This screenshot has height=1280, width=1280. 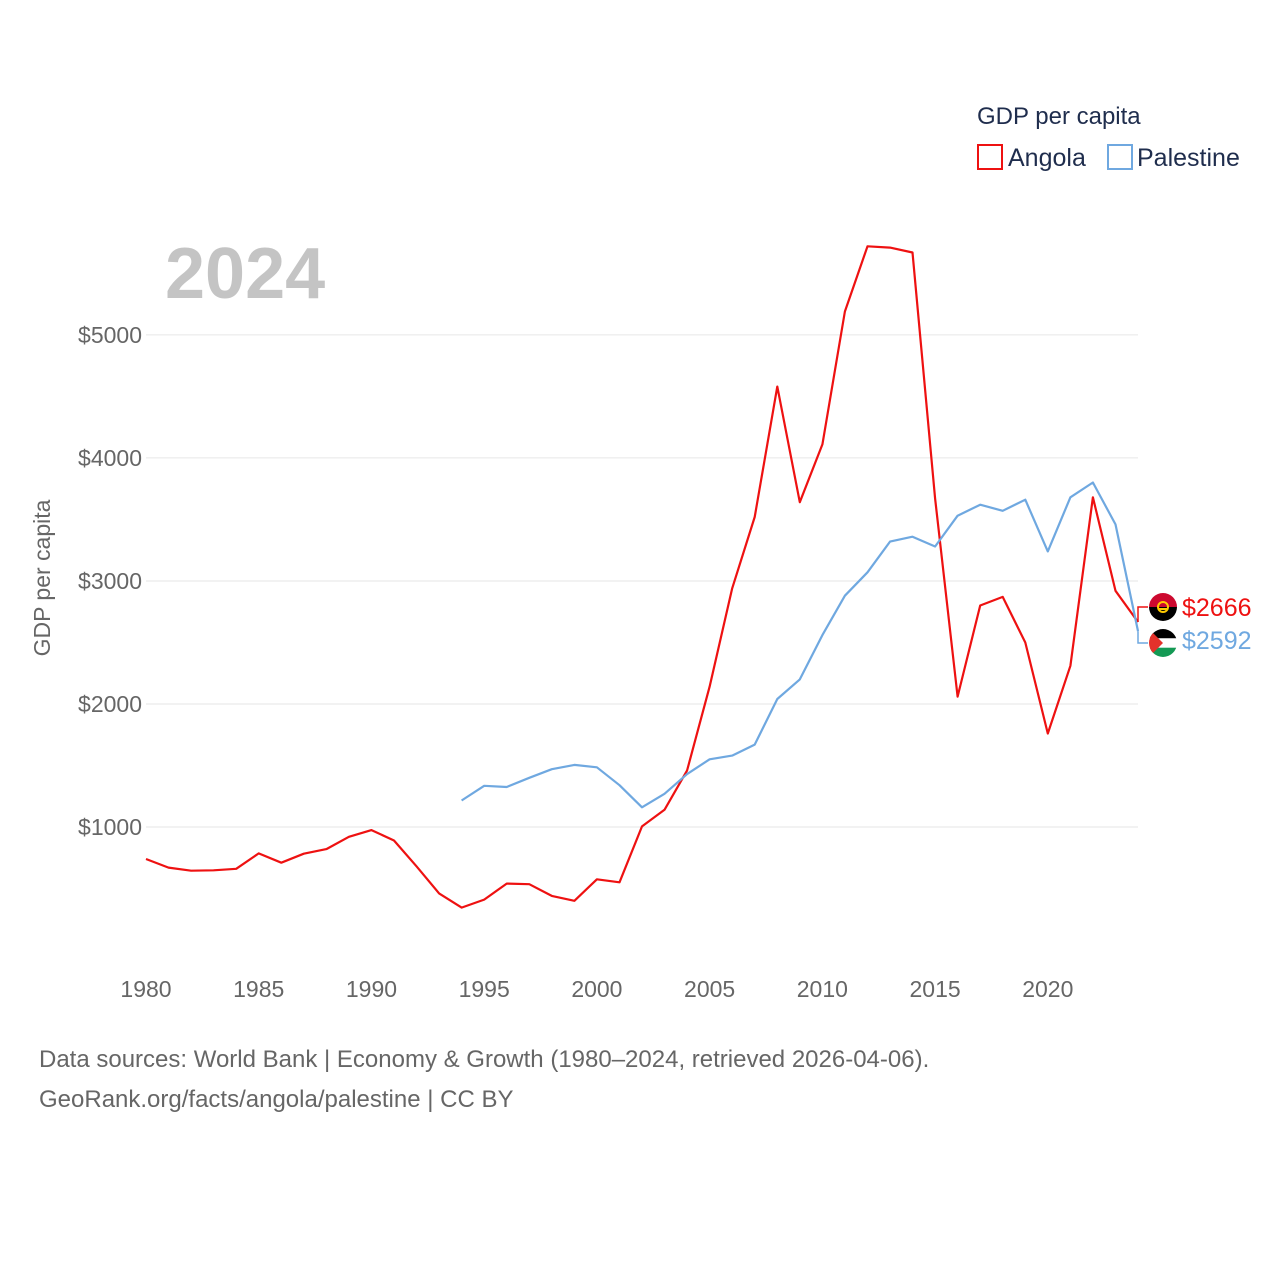 I want to click on angola-flag-icon, so click(x=1163, y=607).